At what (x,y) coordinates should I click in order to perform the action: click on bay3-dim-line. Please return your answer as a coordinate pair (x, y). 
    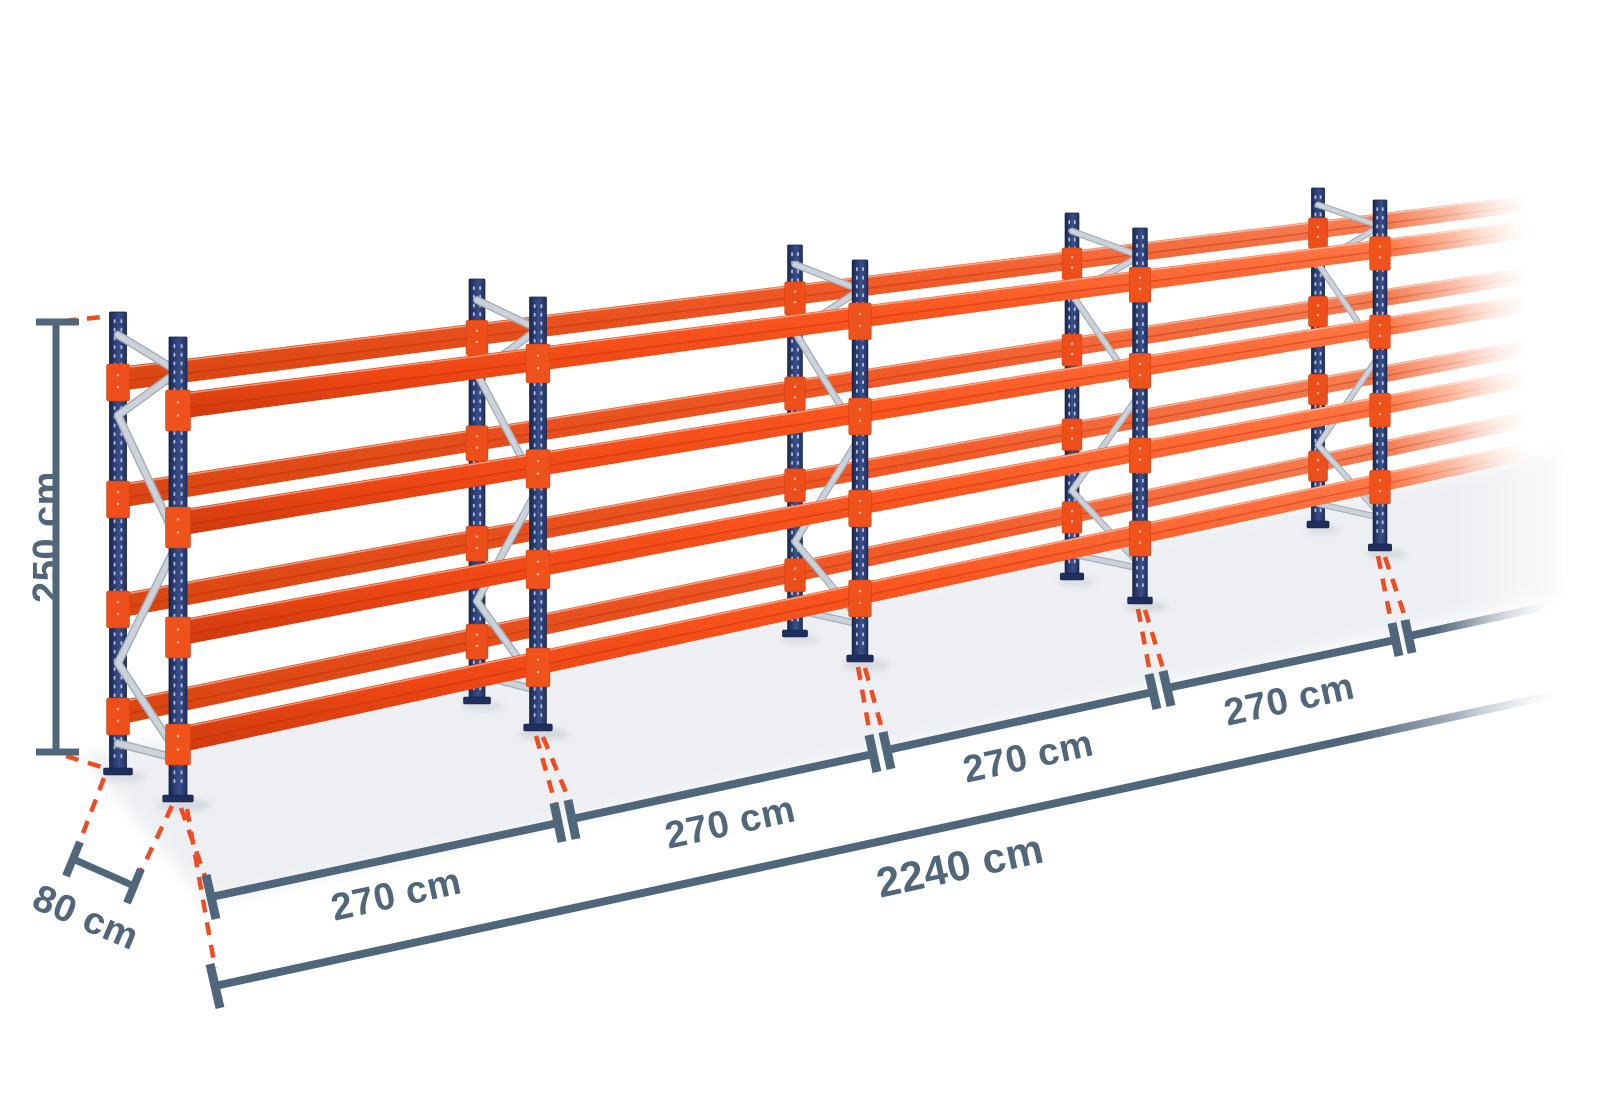
    Looking at the image, I should click on (1020, 721).